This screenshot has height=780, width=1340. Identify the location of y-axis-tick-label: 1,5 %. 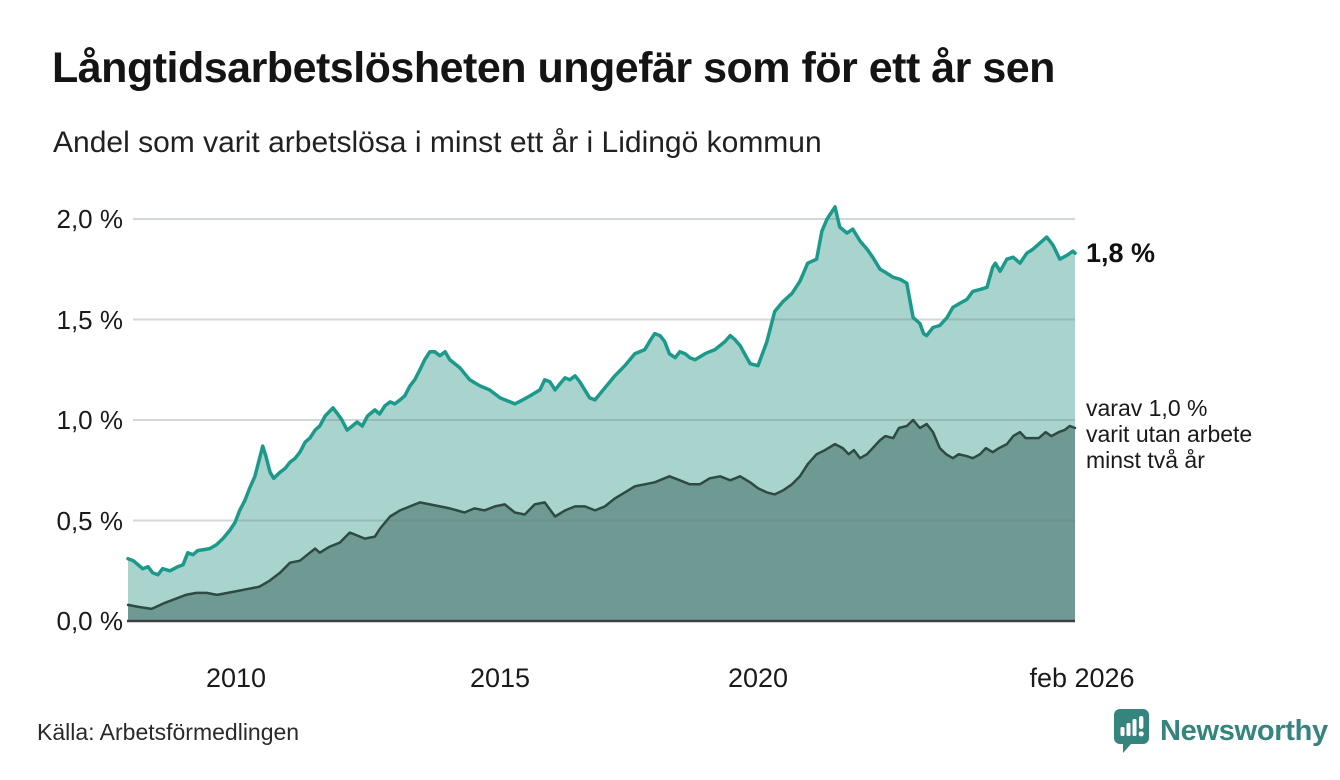
(90, 319).